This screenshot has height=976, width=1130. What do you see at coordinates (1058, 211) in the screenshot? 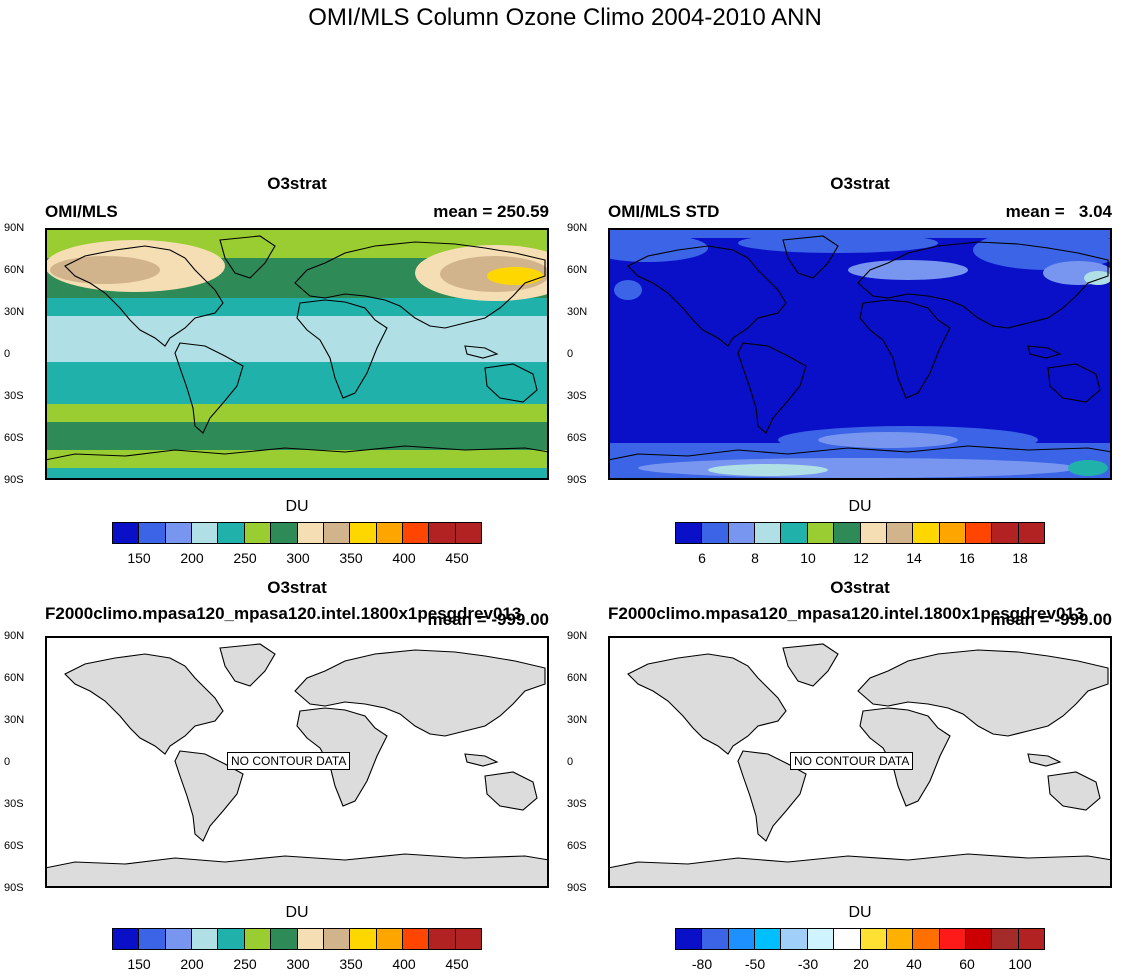
I see `panel-mean-label: mean = 3.04` at bounding box center [1058, 211].